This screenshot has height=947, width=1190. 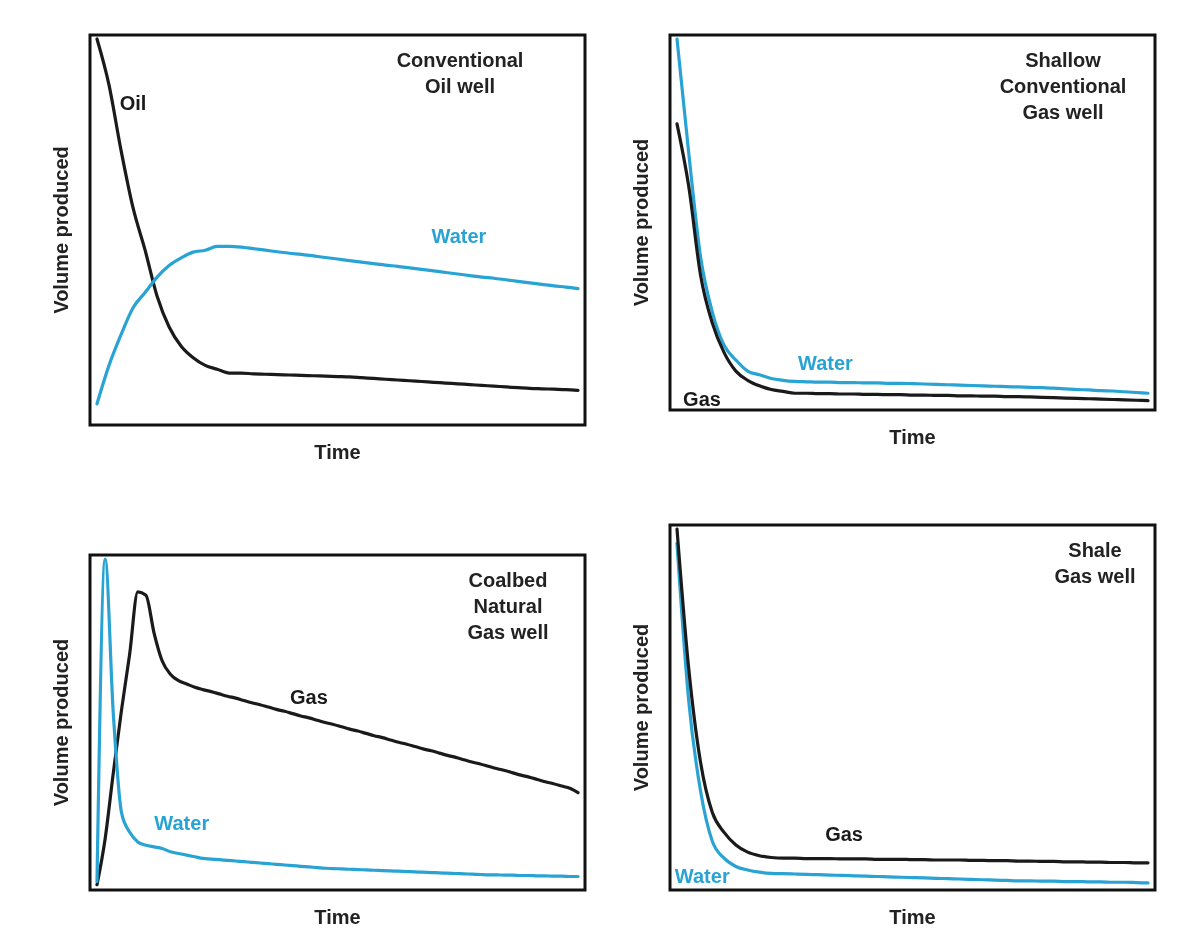 What do you see at coordinates (133, 103) in the screenshot?
I see `series-label: Oil` at bounding box center [133, 103].